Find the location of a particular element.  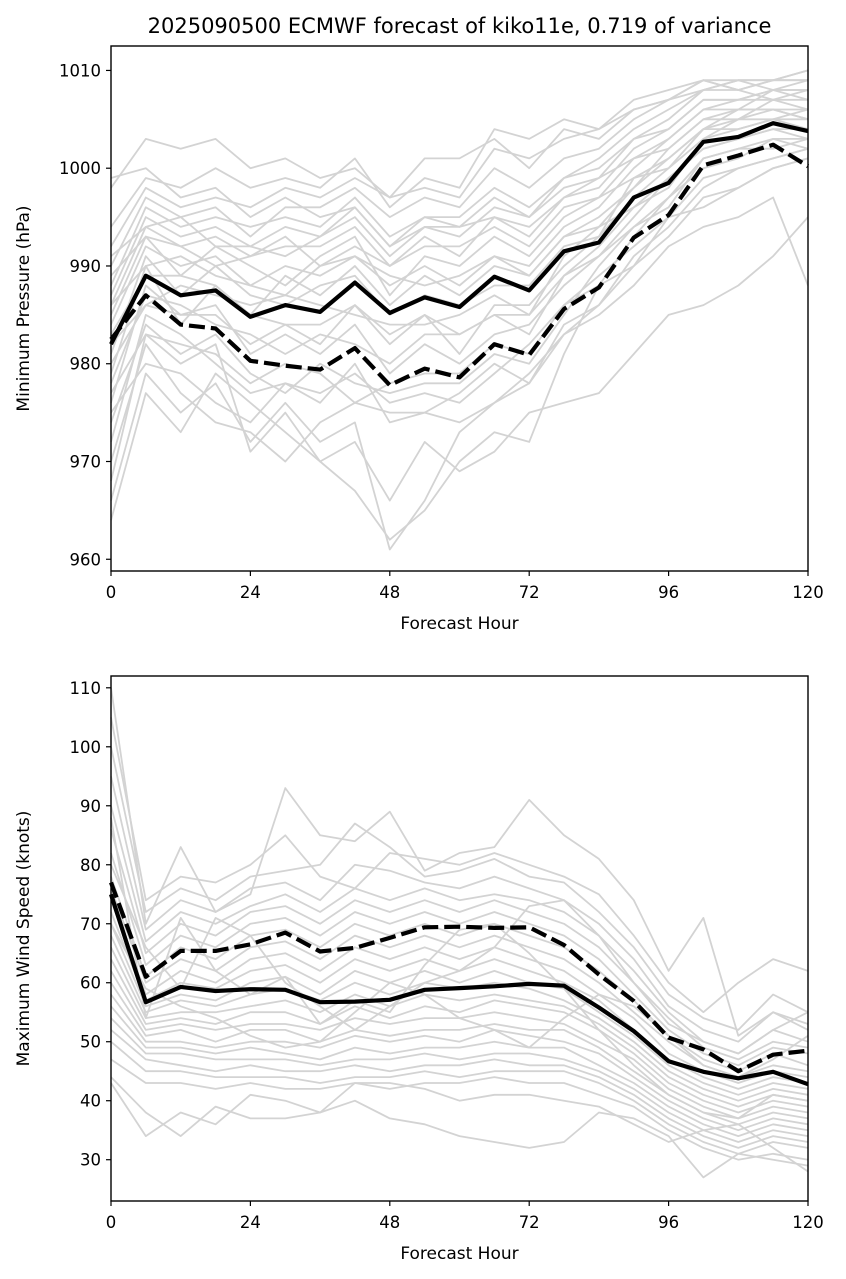

pressure-y-tick-label: 960 is located at coordinates (86, 559).